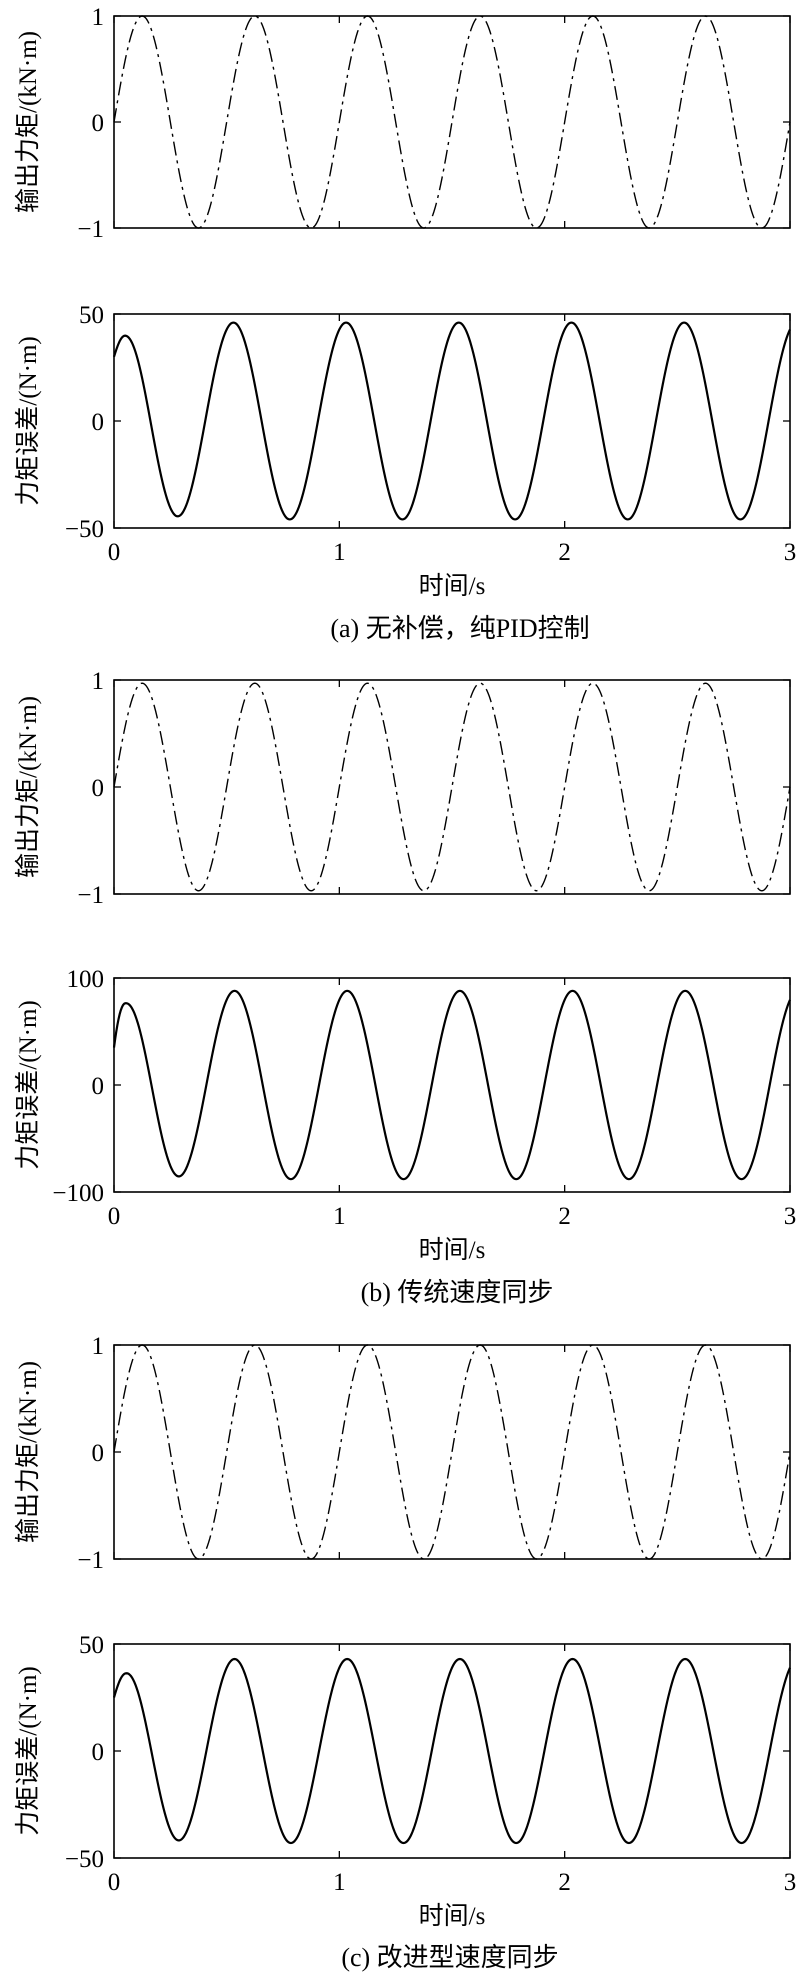 The height and width of the screenshot is (1984, 800). What do you see at coordinates (459, 628) in the screenshot?
I see `caption-a: (a) 无补偿，纯PID控制` at bounding box center [459, 628].